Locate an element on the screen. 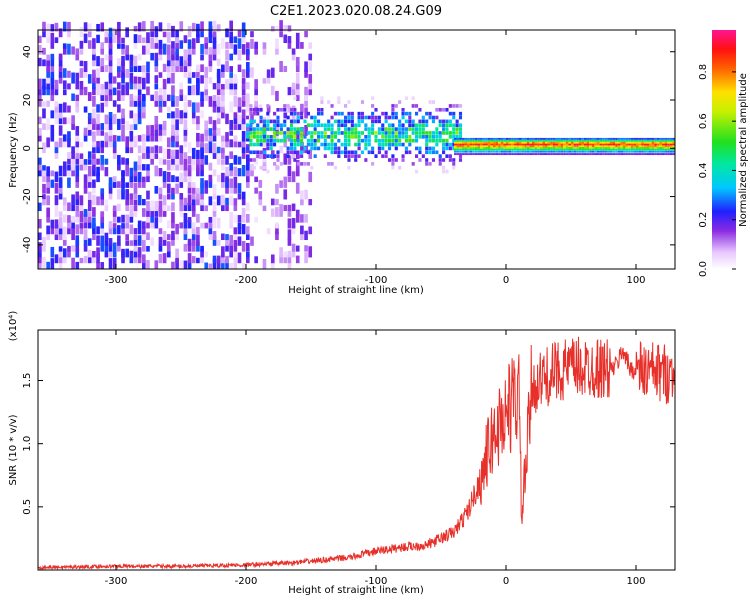  snr-y-tick-label: 0.5 is located at coordinates (27, 507).